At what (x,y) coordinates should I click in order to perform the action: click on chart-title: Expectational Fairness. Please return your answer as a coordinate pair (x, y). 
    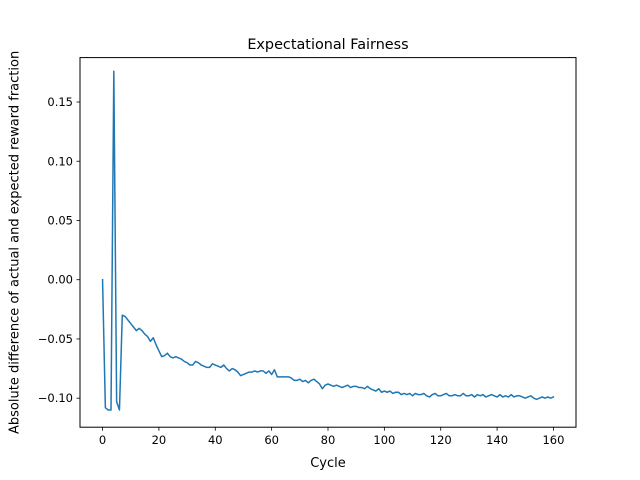
    Looking at the image, I should click on (327, 45).